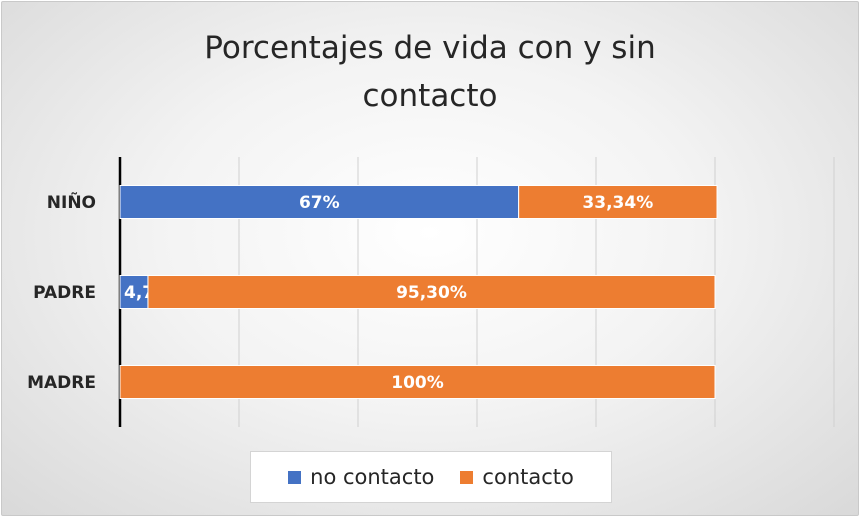 The image size is (860, 517). I want to click on chart-title: Porcentajes de vida con y sin contacto, so click(430, 72).